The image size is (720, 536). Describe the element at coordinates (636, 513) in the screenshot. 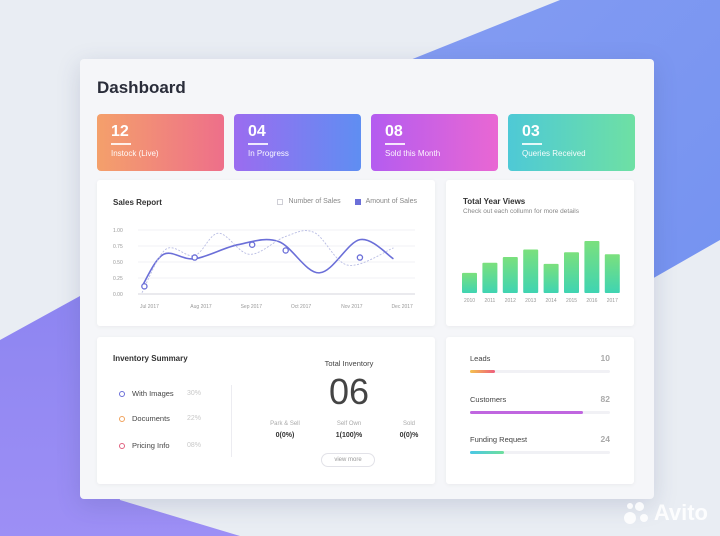

I see `watermark-logo-icon` at that location.